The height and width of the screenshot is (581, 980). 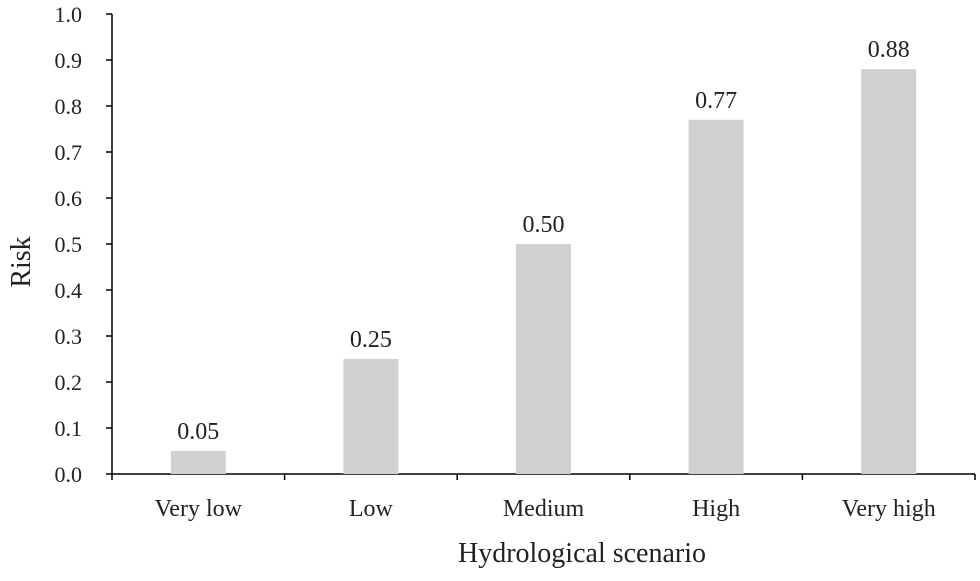 I want to click on y-axis-title: Risk, so click(x=21, y=261).